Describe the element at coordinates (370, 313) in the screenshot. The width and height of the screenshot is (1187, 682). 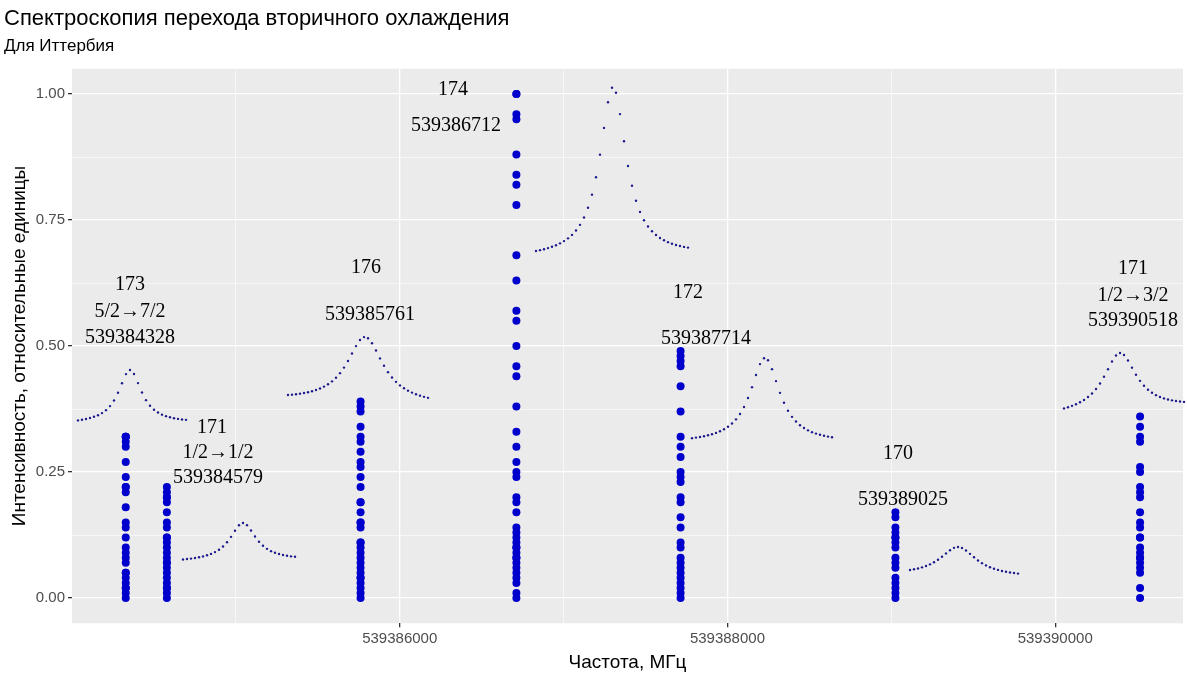
I see `annotation: 539385761` at that location.